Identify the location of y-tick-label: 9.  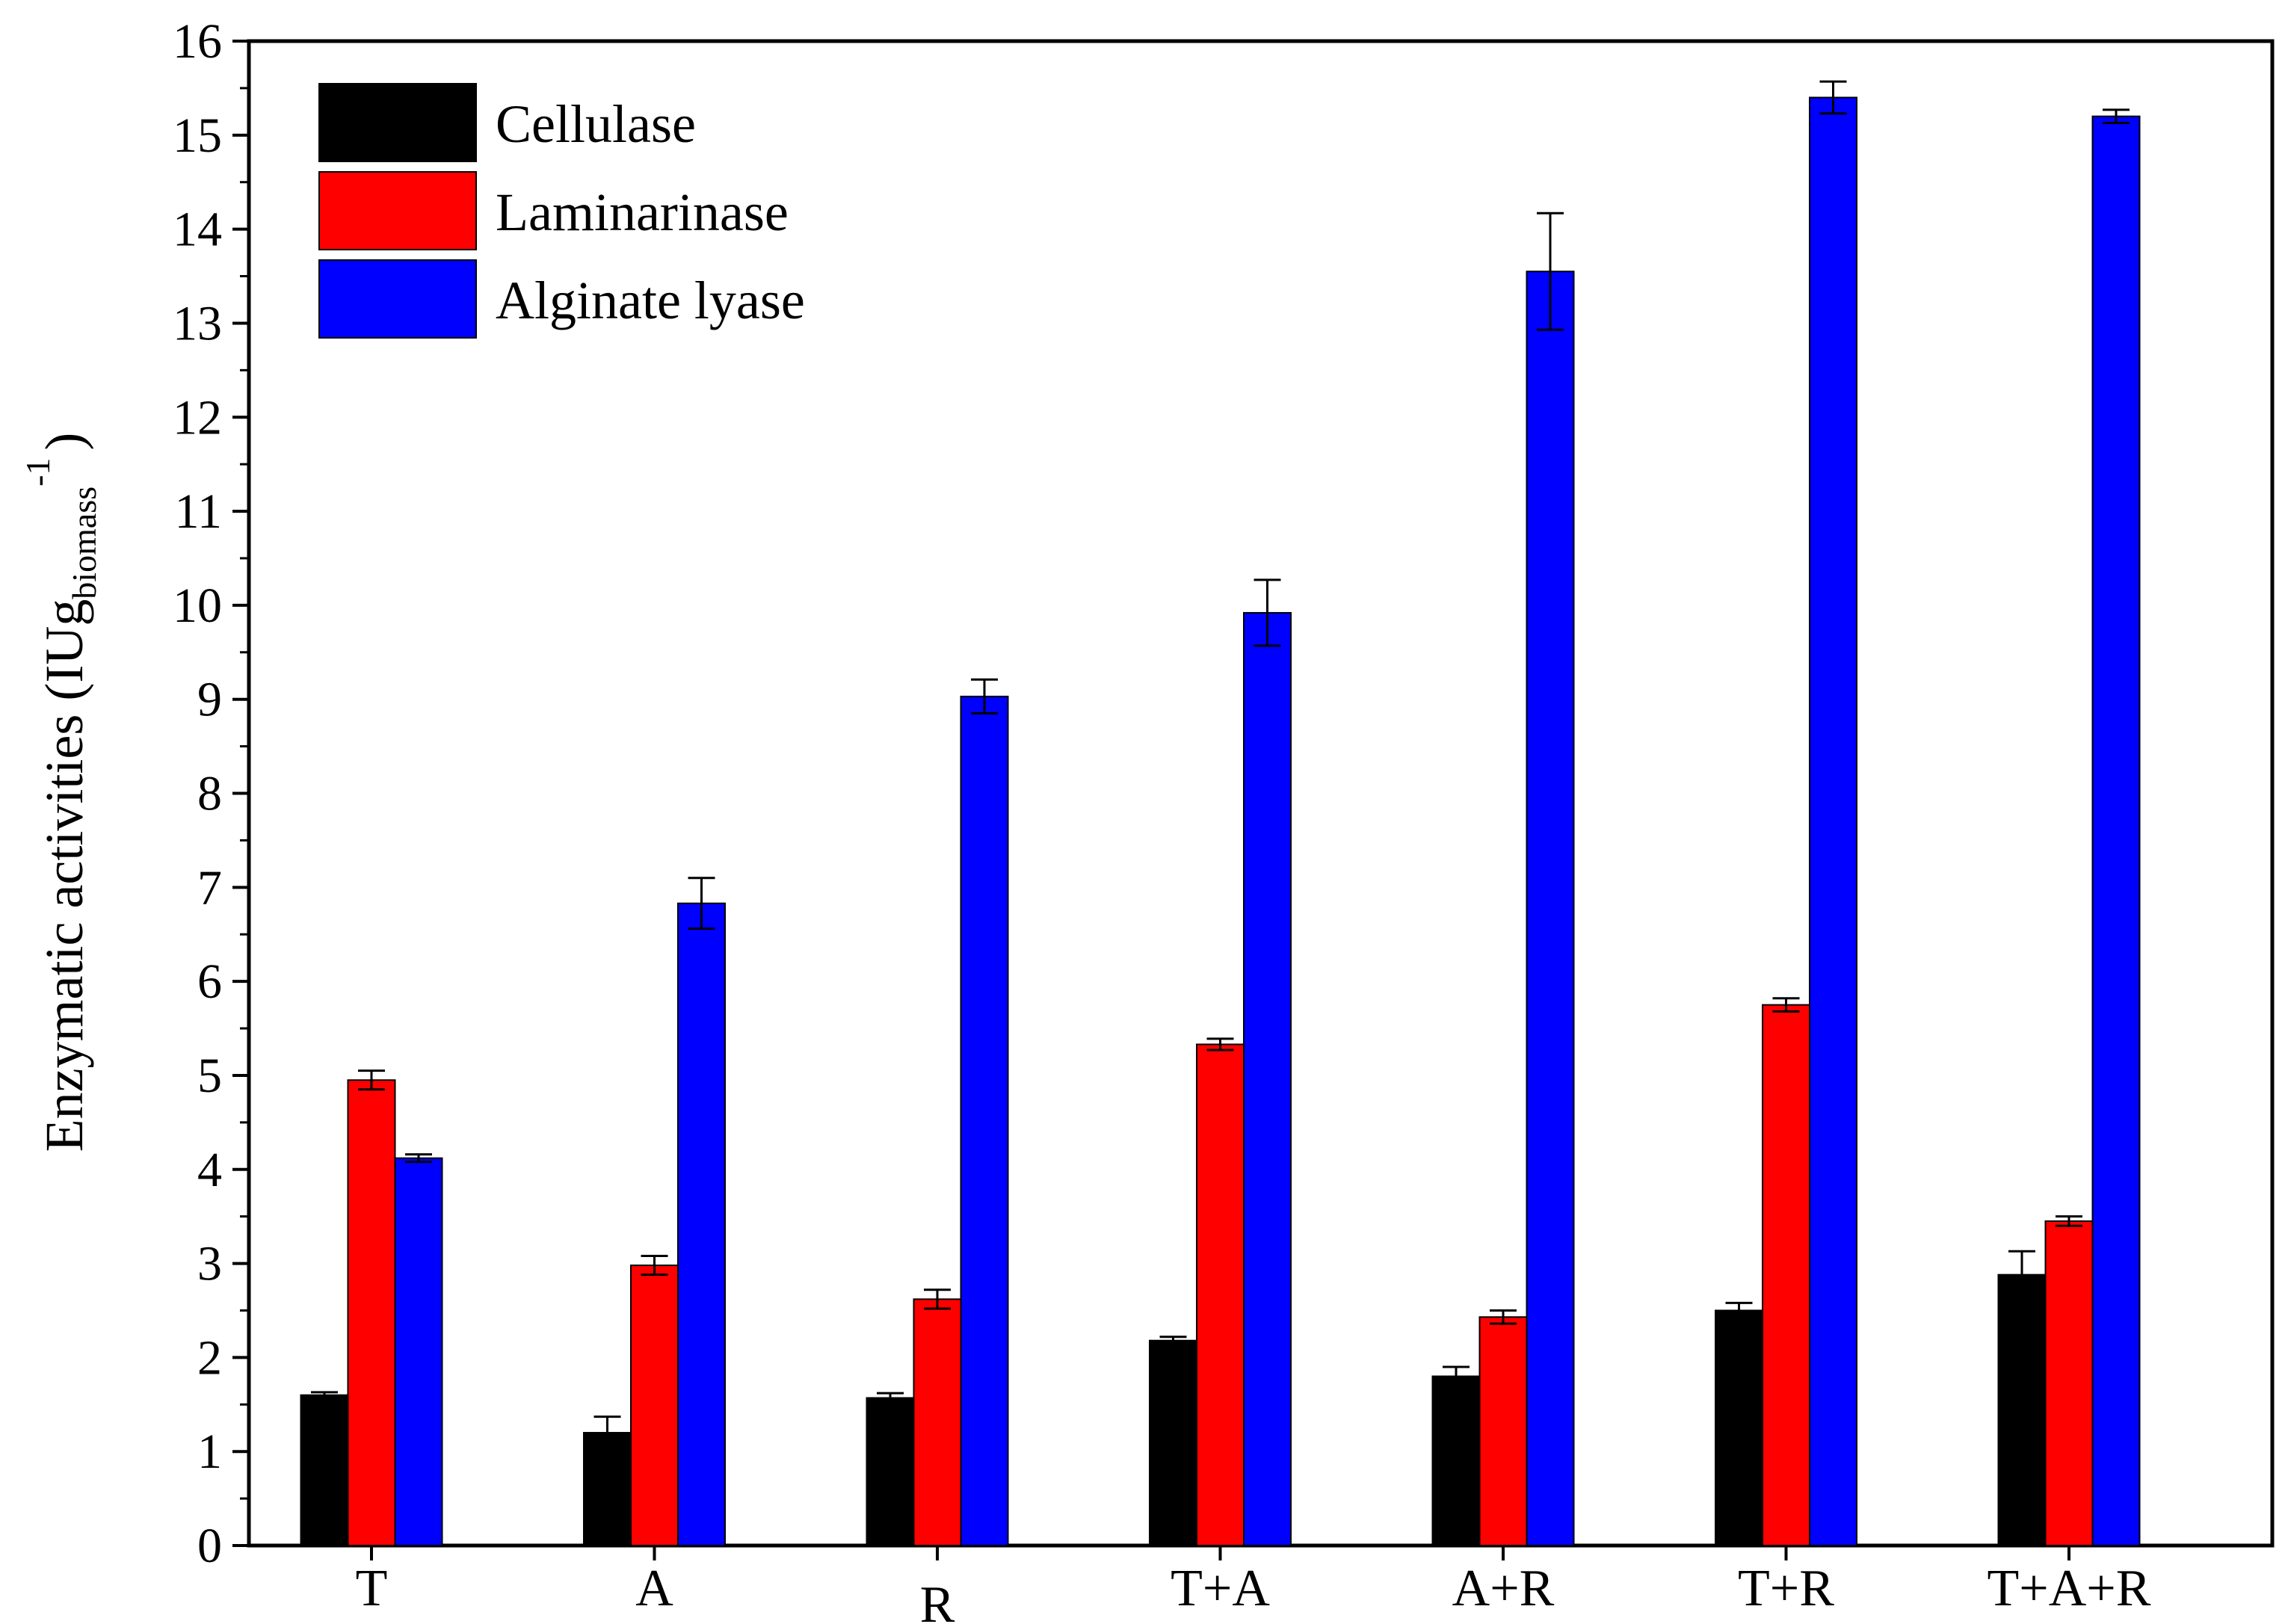
(209, 700).